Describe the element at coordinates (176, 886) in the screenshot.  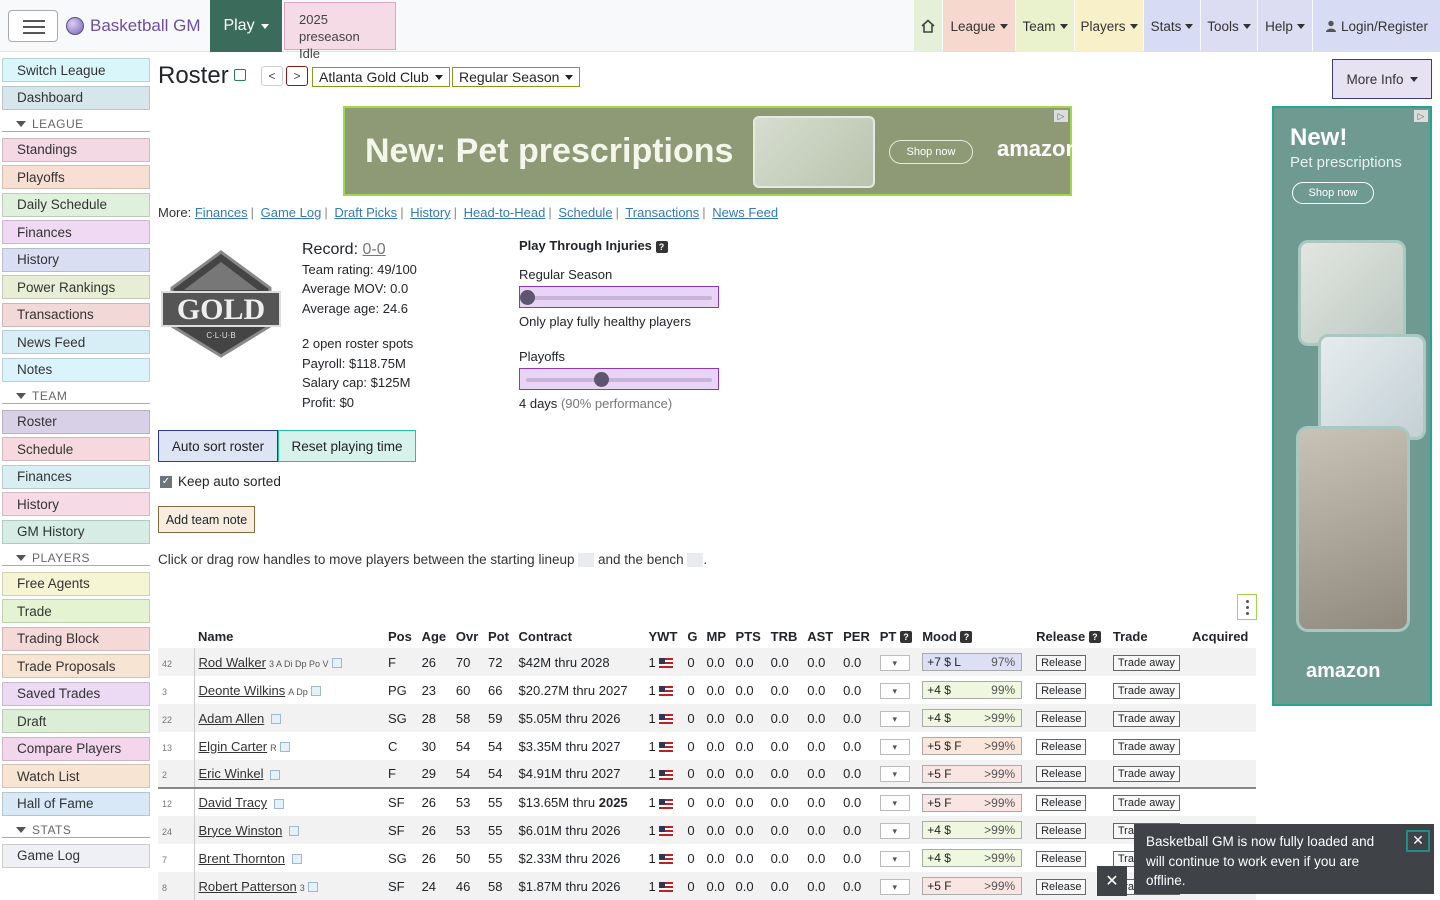
I see `drag-handle: 8` at that location.